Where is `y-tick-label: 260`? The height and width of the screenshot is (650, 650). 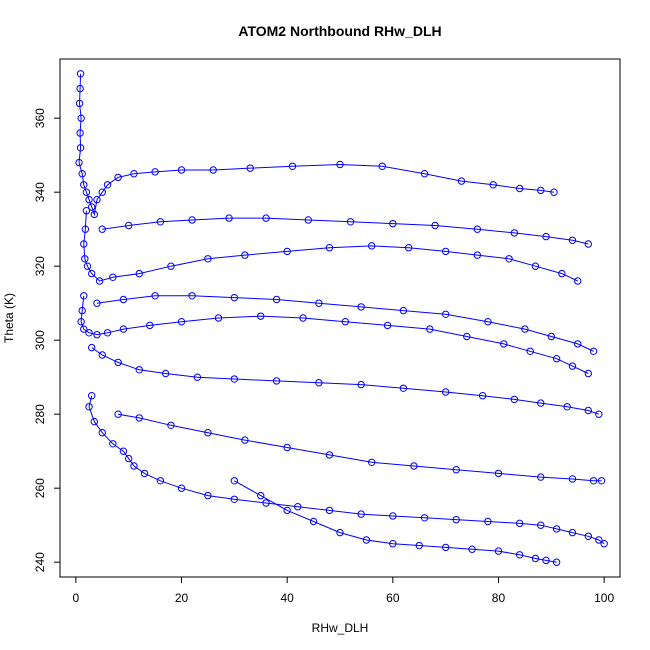 y-tick-label: 260 is located at coordinates (40, 488).